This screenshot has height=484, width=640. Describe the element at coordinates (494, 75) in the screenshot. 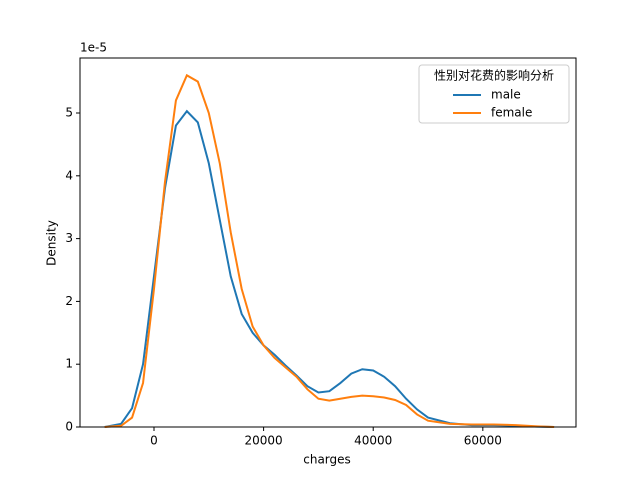

I see `legend-title: 性别对花费的影响分析` at that location.